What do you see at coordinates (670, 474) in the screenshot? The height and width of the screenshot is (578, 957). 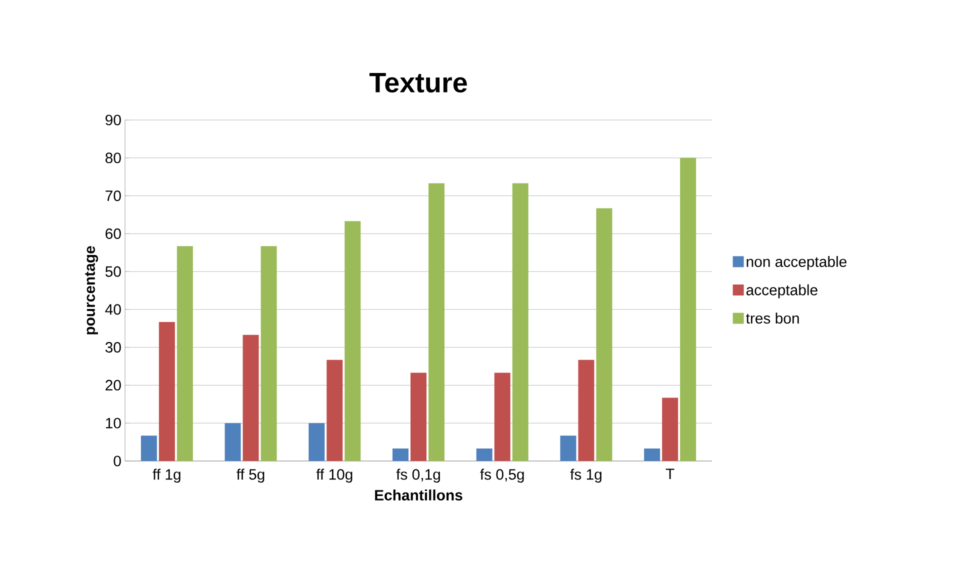 I see `x-tick-label: T` at bounding box center [670, 474].